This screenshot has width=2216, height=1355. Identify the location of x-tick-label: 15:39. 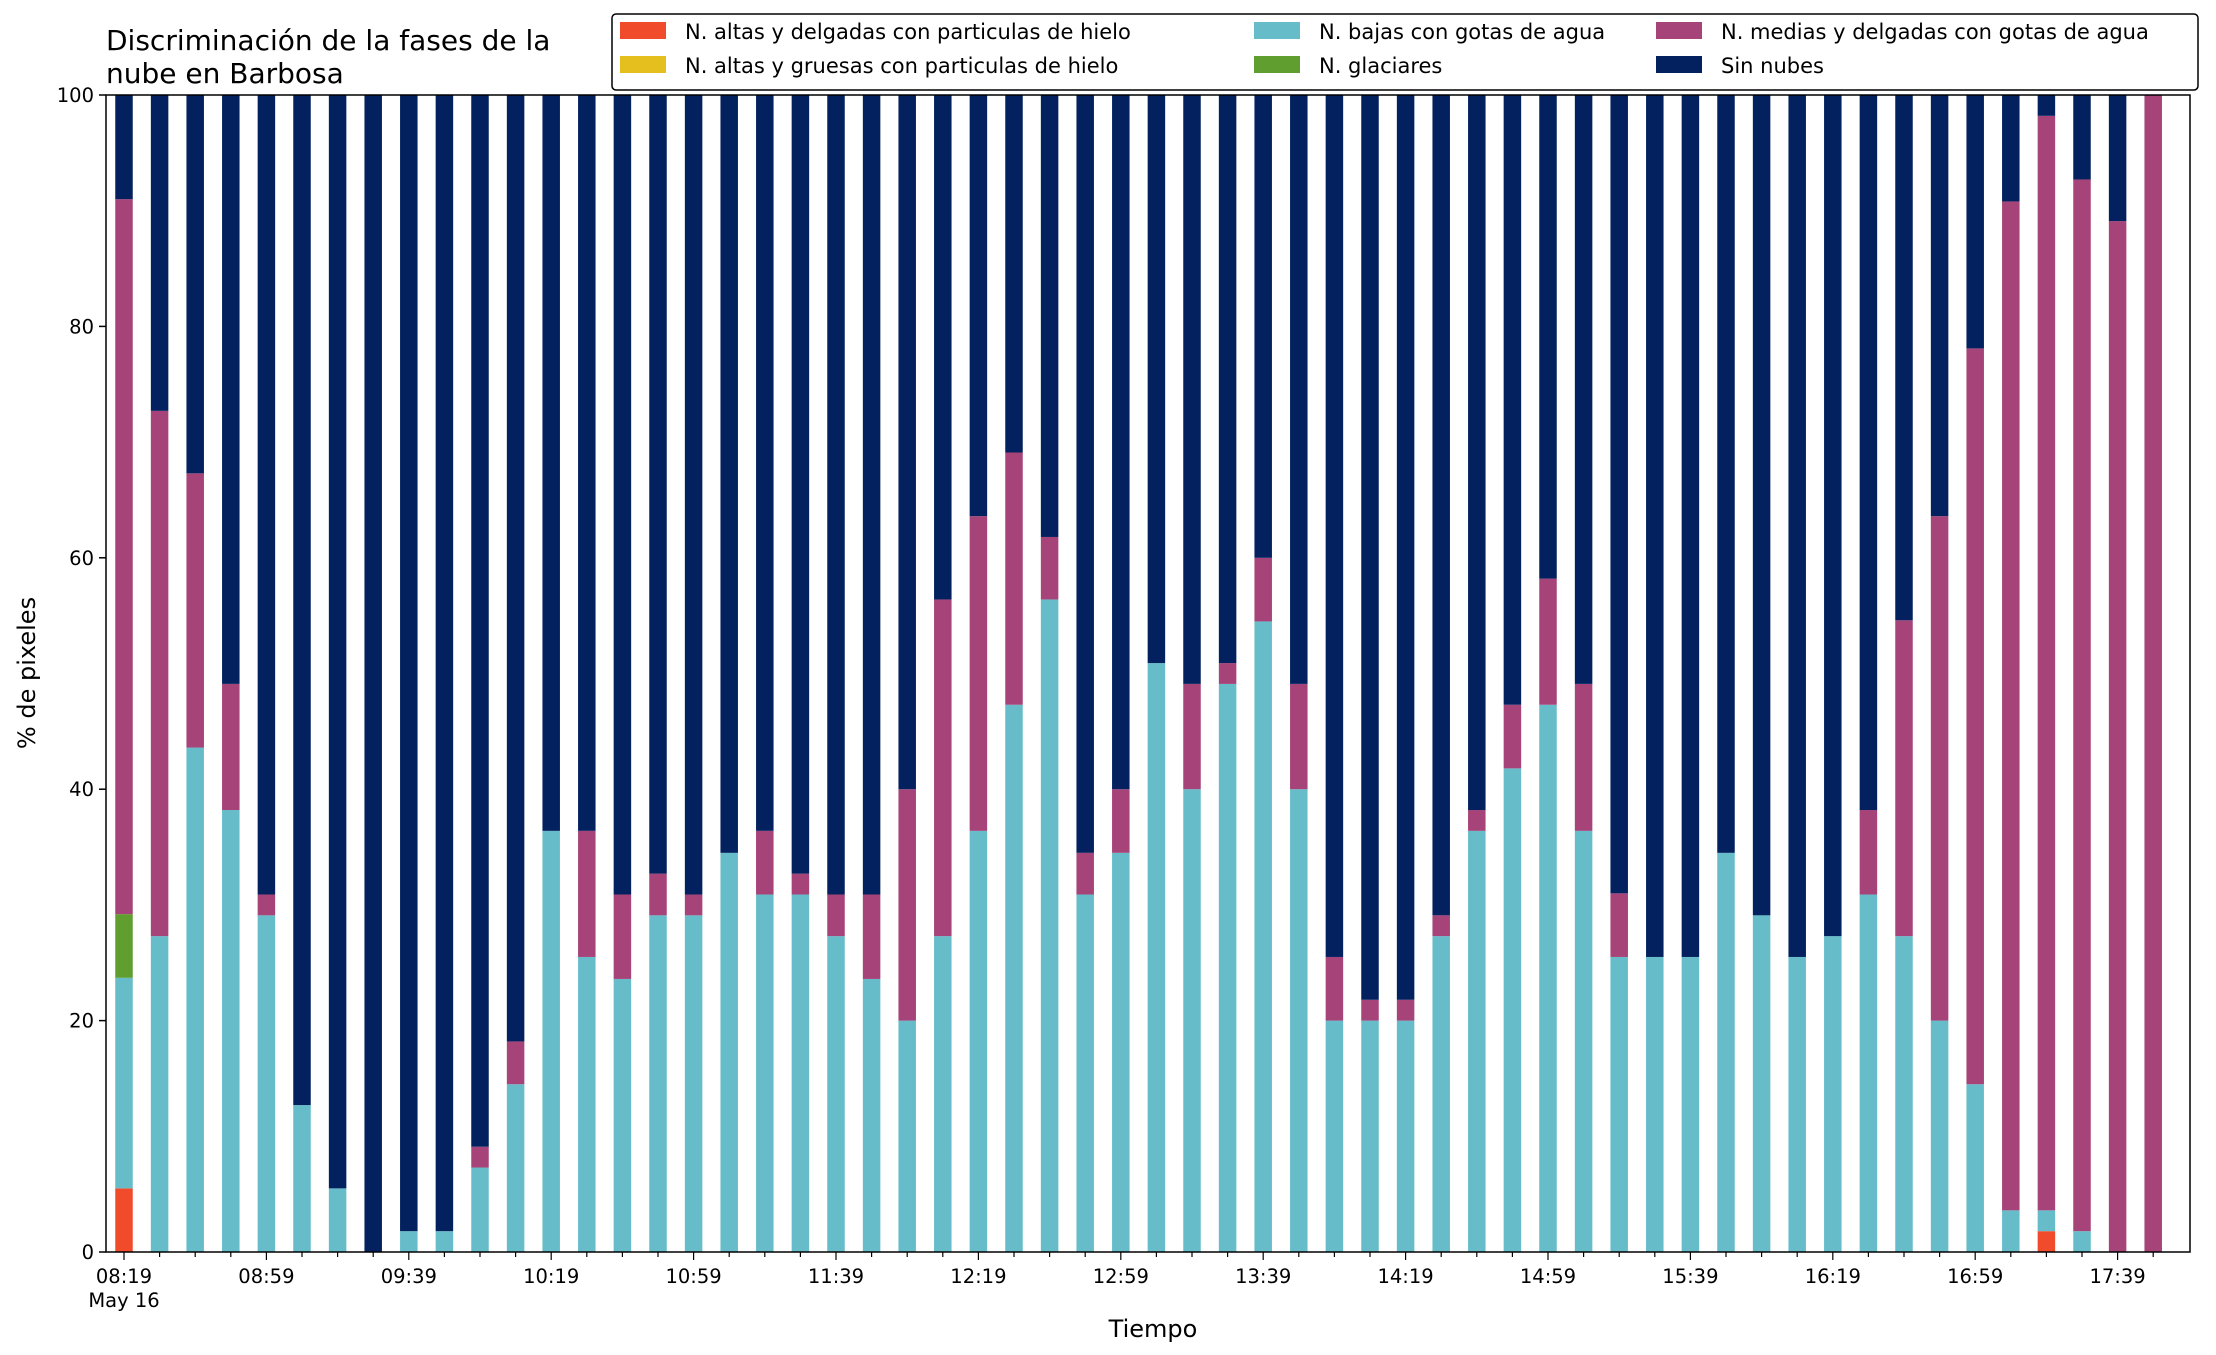
(1690, 1276).